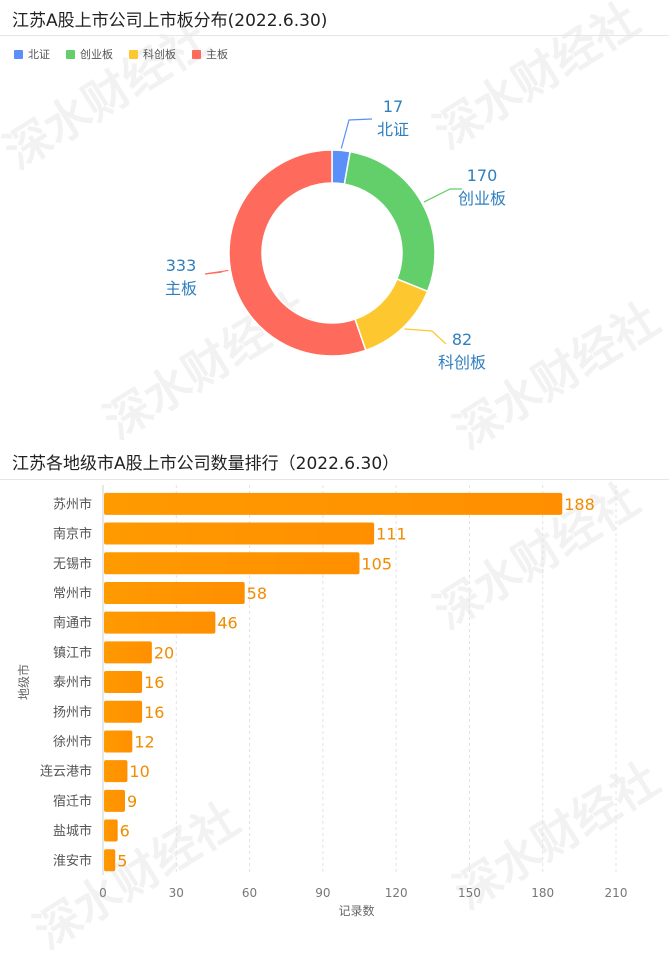 This screenshot has width=669, height=962. Describe the element at coordinates (579, 504) in the screenshot. I see `bar-value-label: 188` at that location.